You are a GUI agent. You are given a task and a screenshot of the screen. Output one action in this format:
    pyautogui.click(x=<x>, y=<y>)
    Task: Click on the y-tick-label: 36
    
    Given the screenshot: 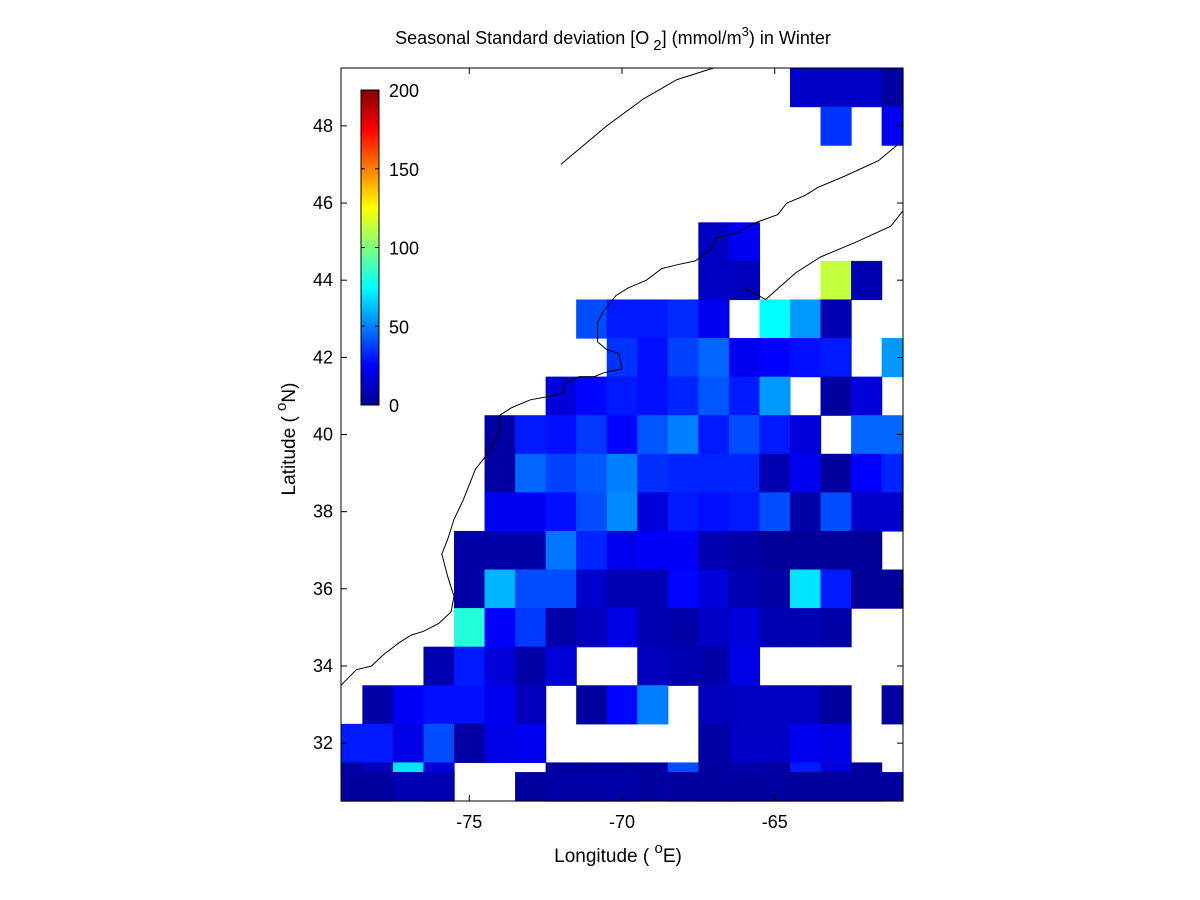 What is the action you would take?
    pyautogui.click(x=323, y=589)
    